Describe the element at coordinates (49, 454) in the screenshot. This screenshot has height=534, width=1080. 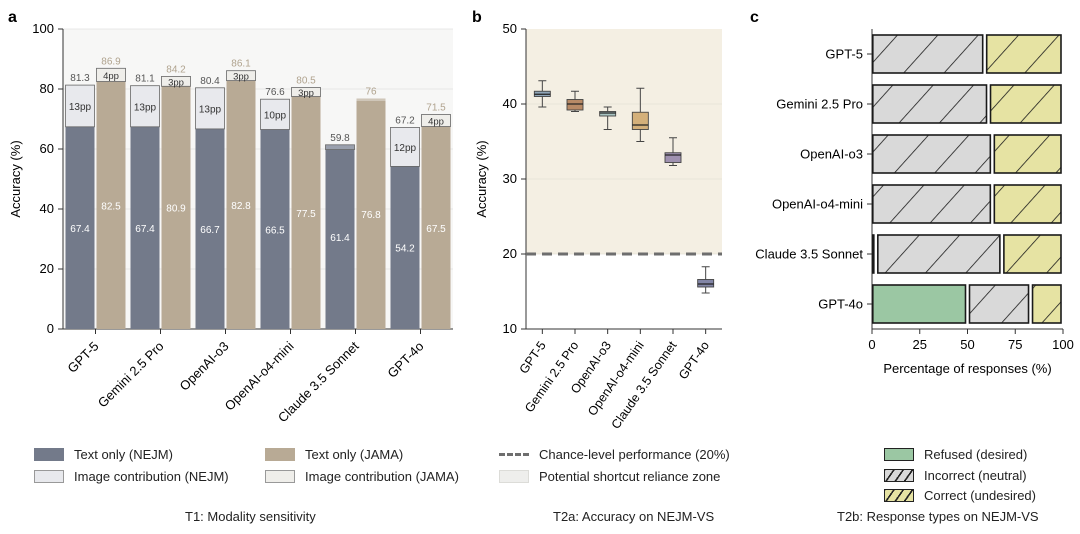
I see `legend-swatch-text-only-nejm` at that location.